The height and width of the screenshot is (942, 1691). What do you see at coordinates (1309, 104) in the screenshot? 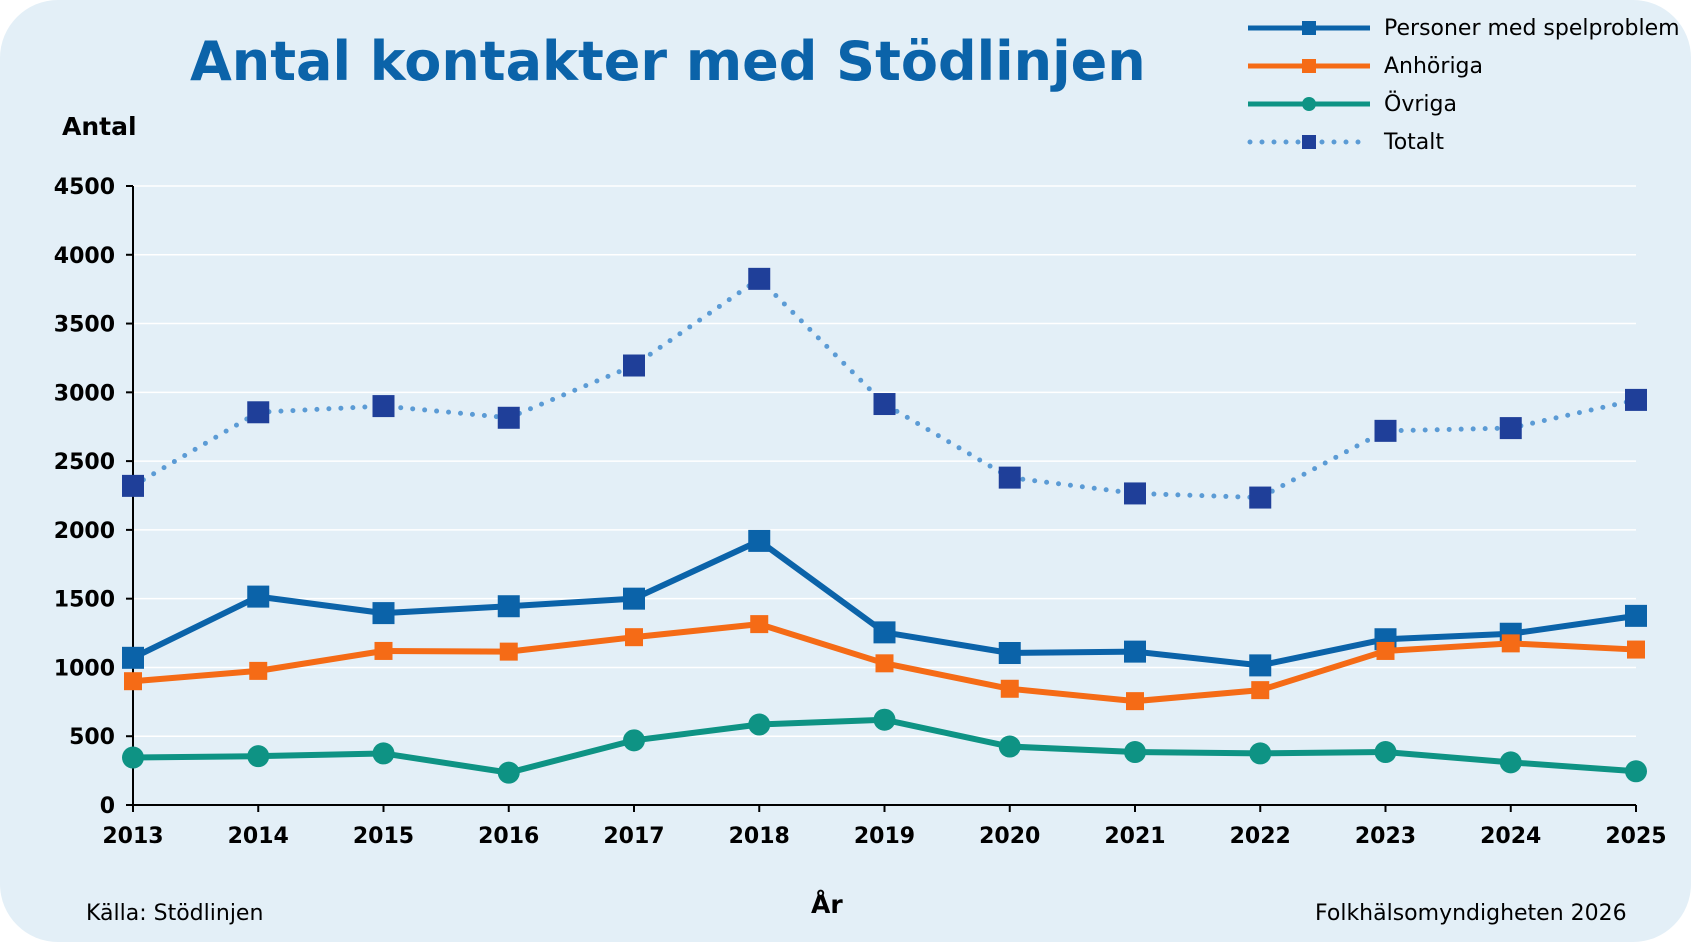
I see `legend-swatch-ovriga` at bounding box center [1309, 104].